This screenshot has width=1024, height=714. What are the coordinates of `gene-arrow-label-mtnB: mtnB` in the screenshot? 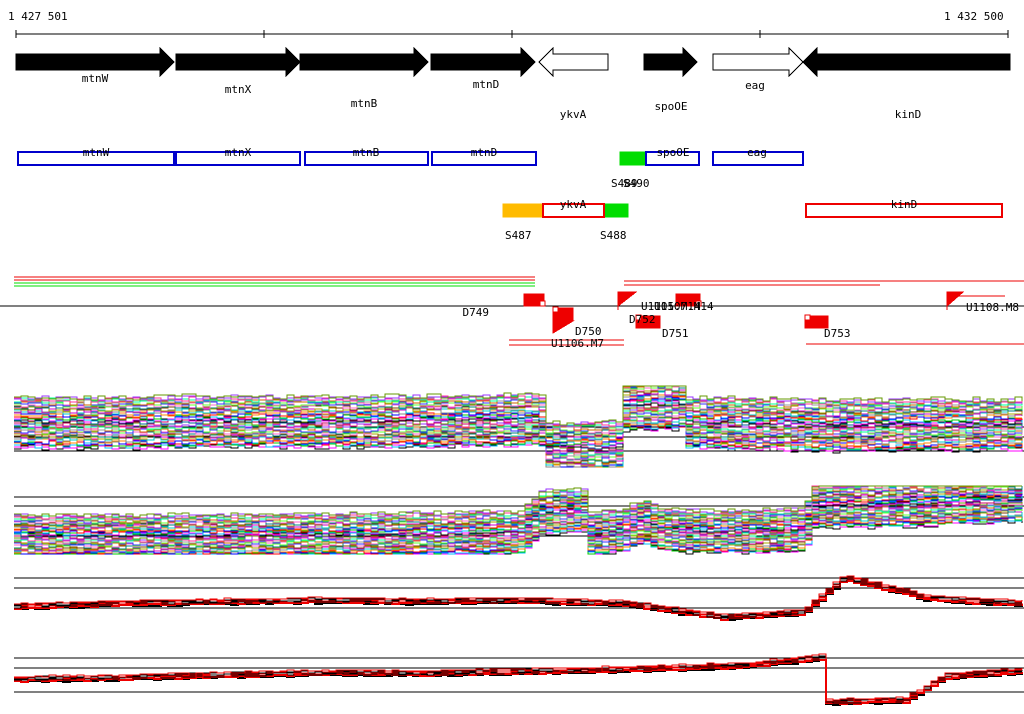 It's located at (364, 103).